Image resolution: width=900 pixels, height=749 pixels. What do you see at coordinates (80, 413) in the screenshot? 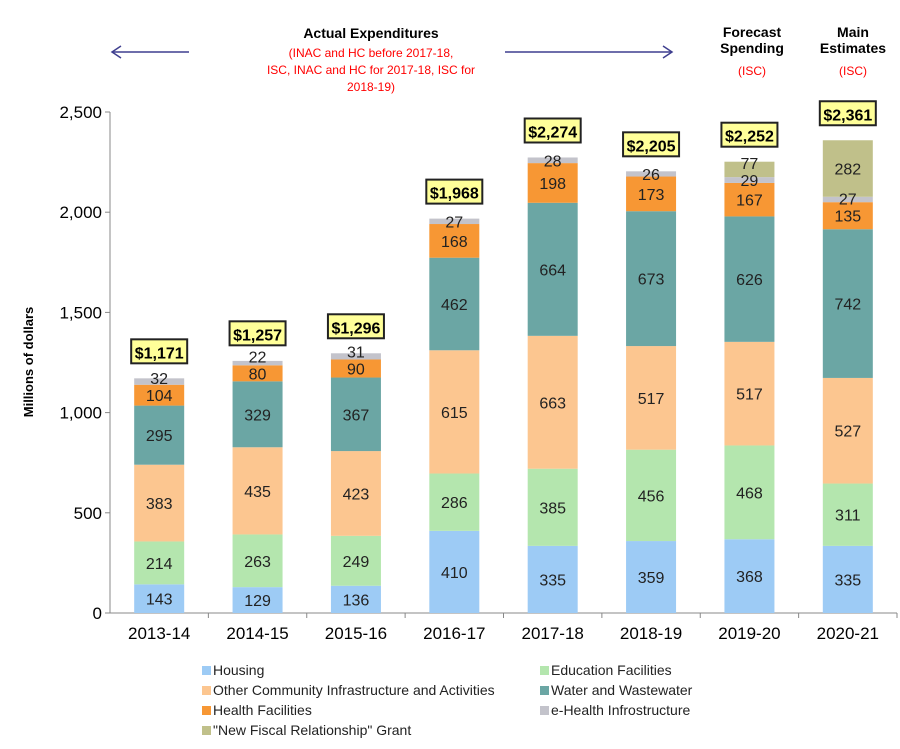
I see `y-tick-label: 1,000` at bounding box center [80, 413].